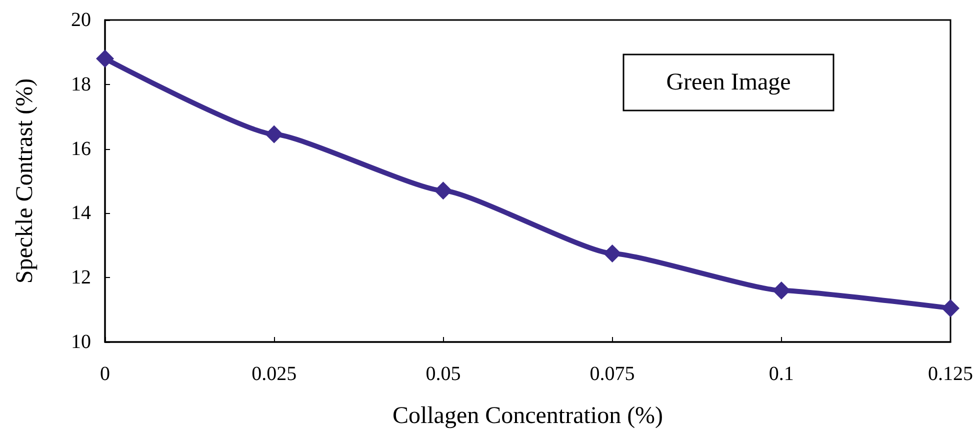  I want to click on annotation: Green Image, so click(728, 83).